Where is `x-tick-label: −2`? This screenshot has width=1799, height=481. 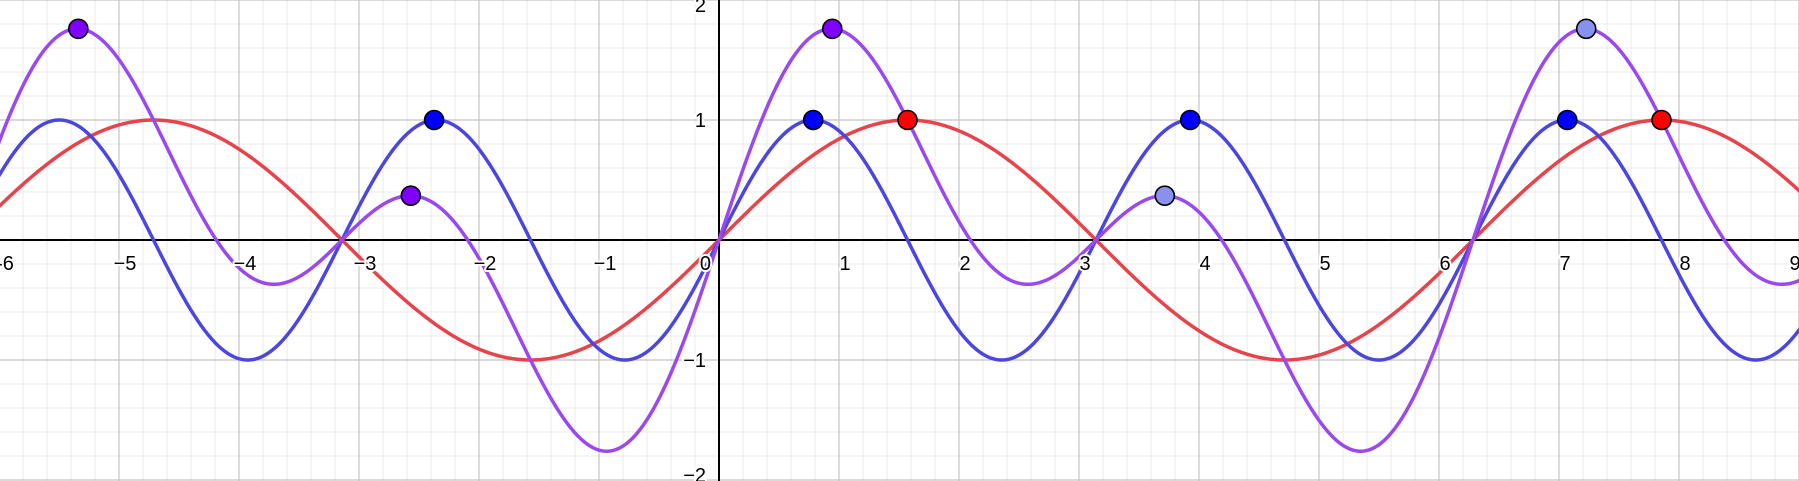 x-tick-label: −2 is located at coordinates (485, 264).